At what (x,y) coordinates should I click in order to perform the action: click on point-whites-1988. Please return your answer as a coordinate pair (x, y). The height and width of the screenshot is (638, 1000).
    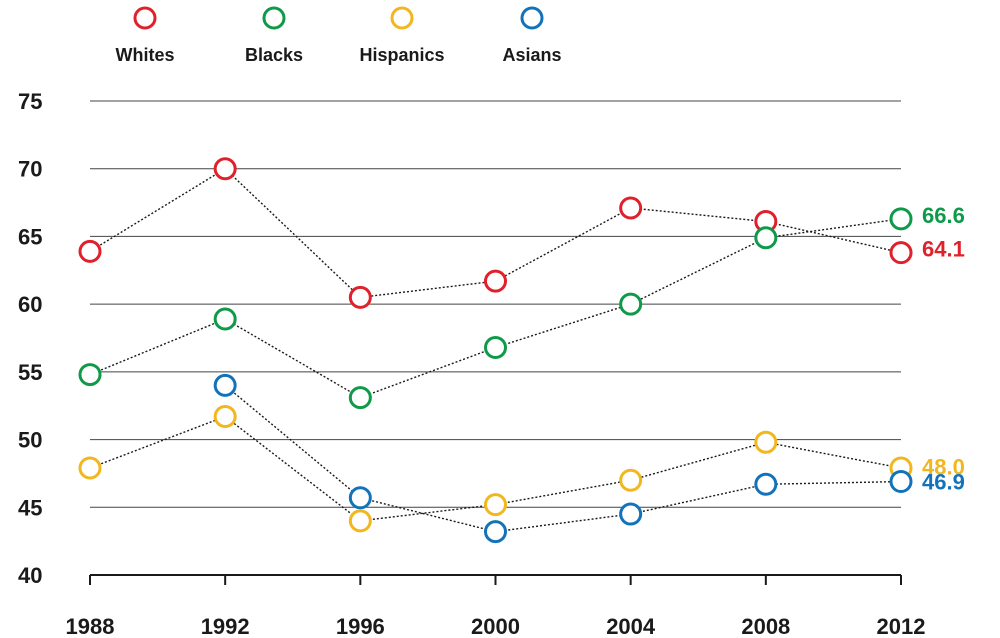
    Looking at the image, I should click on (90, 251).